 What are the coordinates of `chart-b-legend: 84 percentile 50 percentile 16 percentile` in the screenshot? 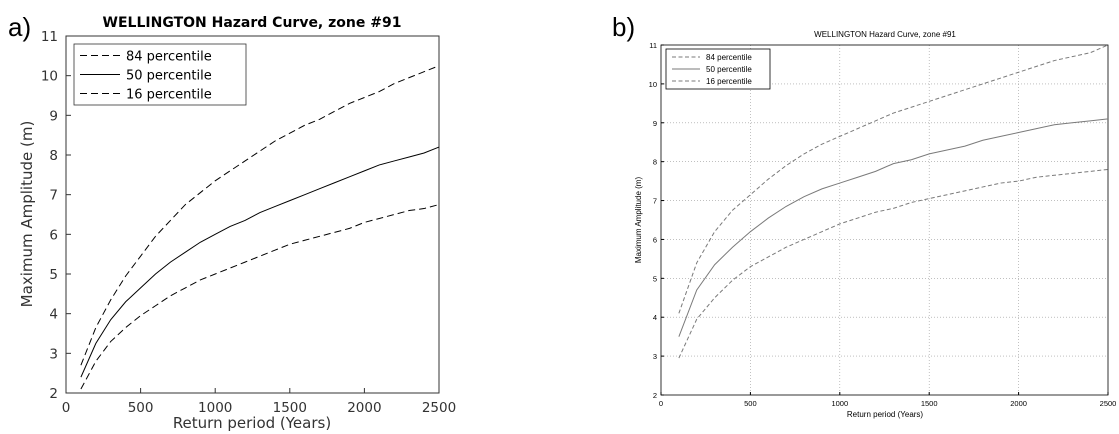 It's located at (718, 69).